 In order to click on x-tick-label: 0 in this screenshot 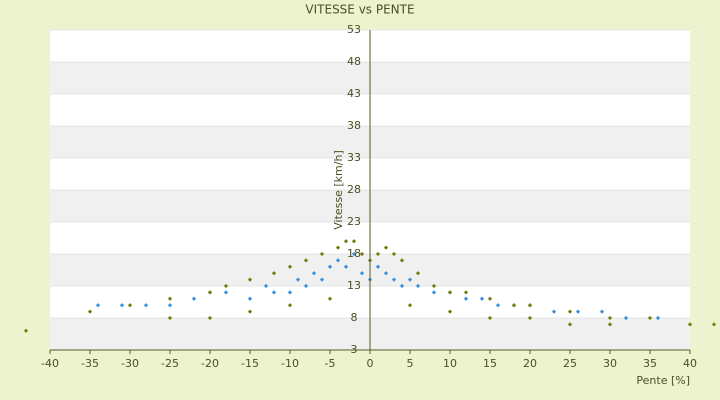, I will do `click(370, 363)`.